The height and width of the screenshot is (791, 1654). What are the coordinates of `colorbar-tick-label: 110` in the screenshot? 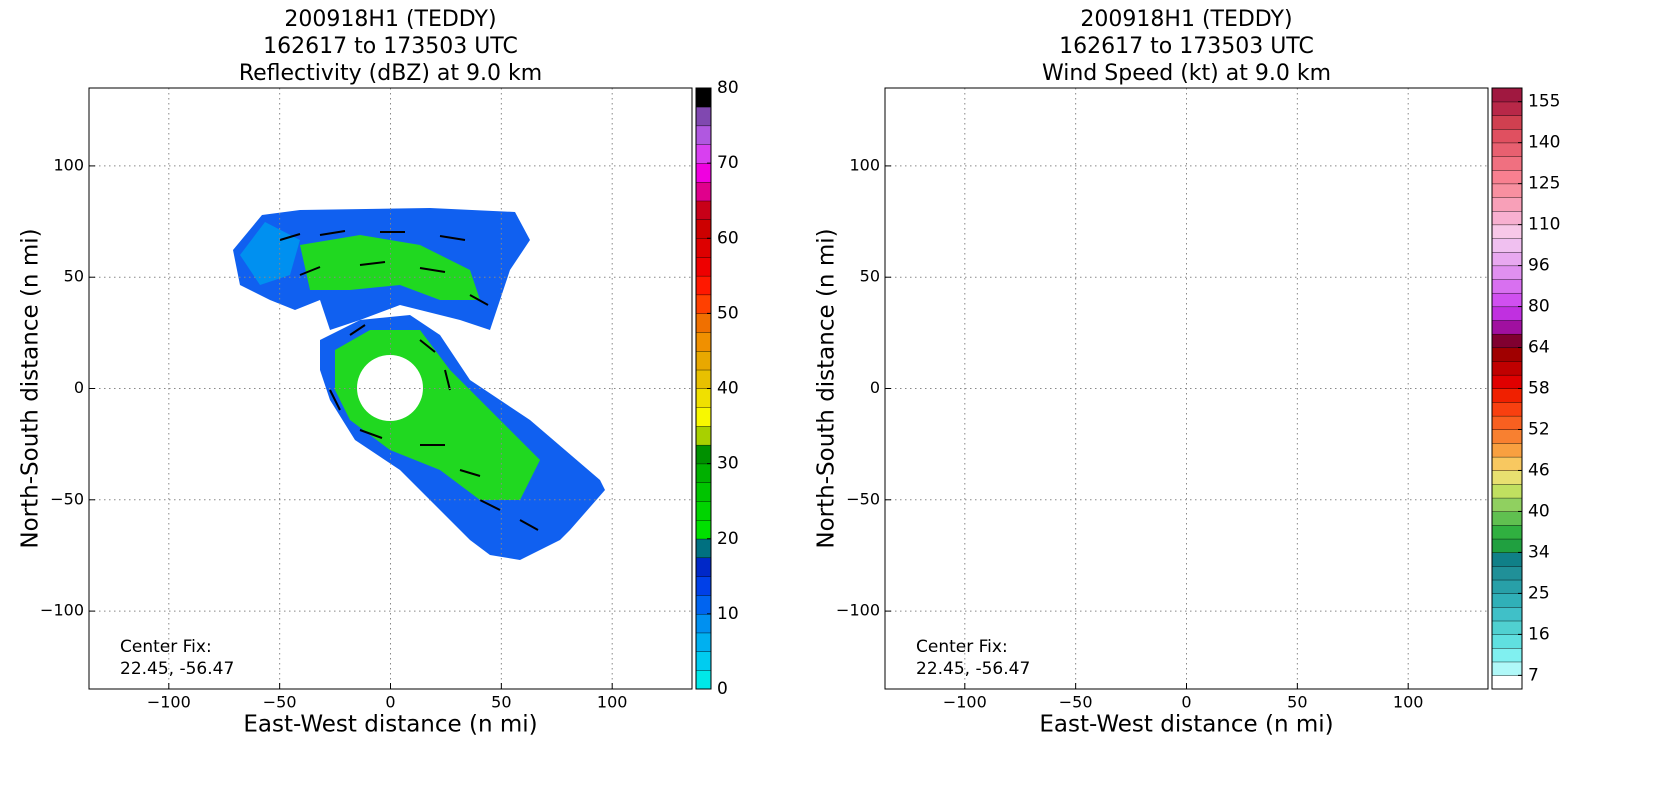 It's located at (1544, 225).